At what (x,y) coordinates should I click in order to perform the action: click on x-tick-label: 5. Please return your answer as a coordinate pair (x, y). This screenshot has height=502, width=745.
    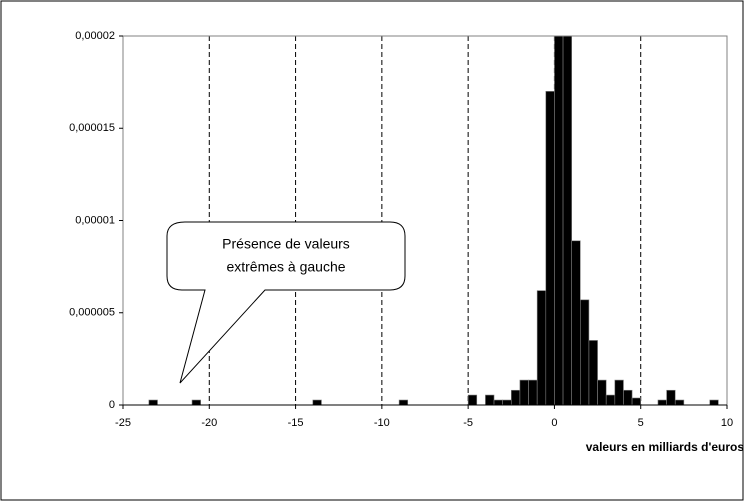
    Looking at the image, I should click on (641, 423).